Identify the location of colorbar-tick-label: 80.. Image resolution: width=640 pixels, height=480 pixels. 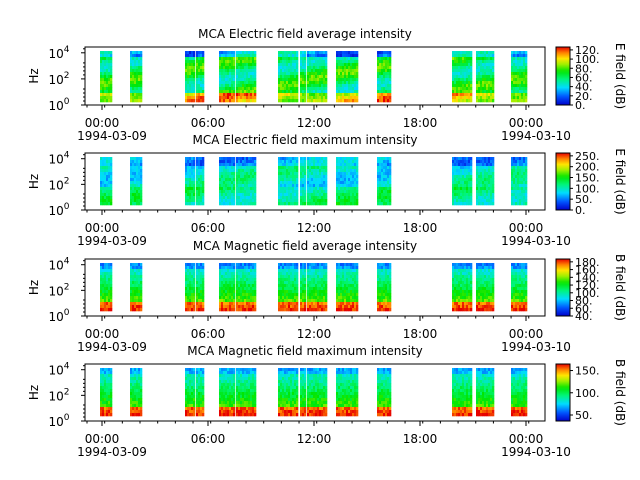
(584, 68).